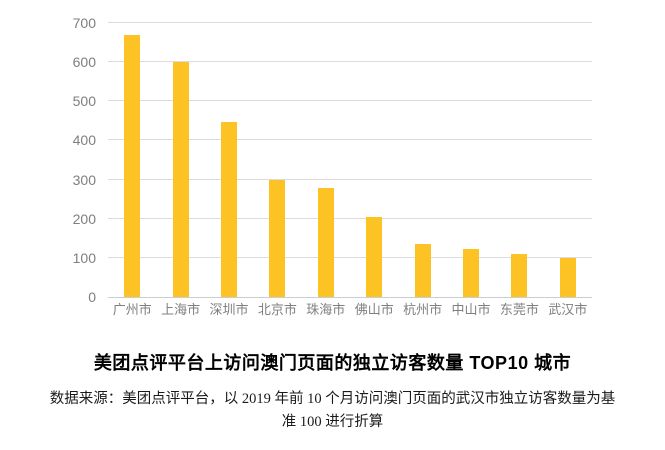  Describe the element at coordinates (277, 309) in the screenshot. I see `x-tick-label-北京市: 北京市` at that location.